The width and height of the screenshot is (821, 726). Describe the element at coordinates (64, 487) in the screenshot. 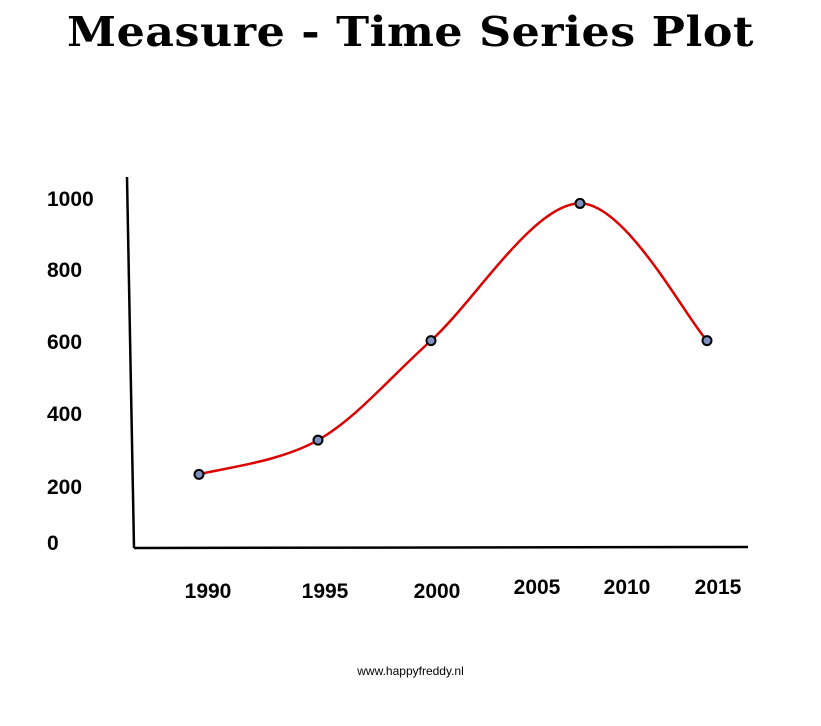

I see `y-tick-label: 200` at that location.